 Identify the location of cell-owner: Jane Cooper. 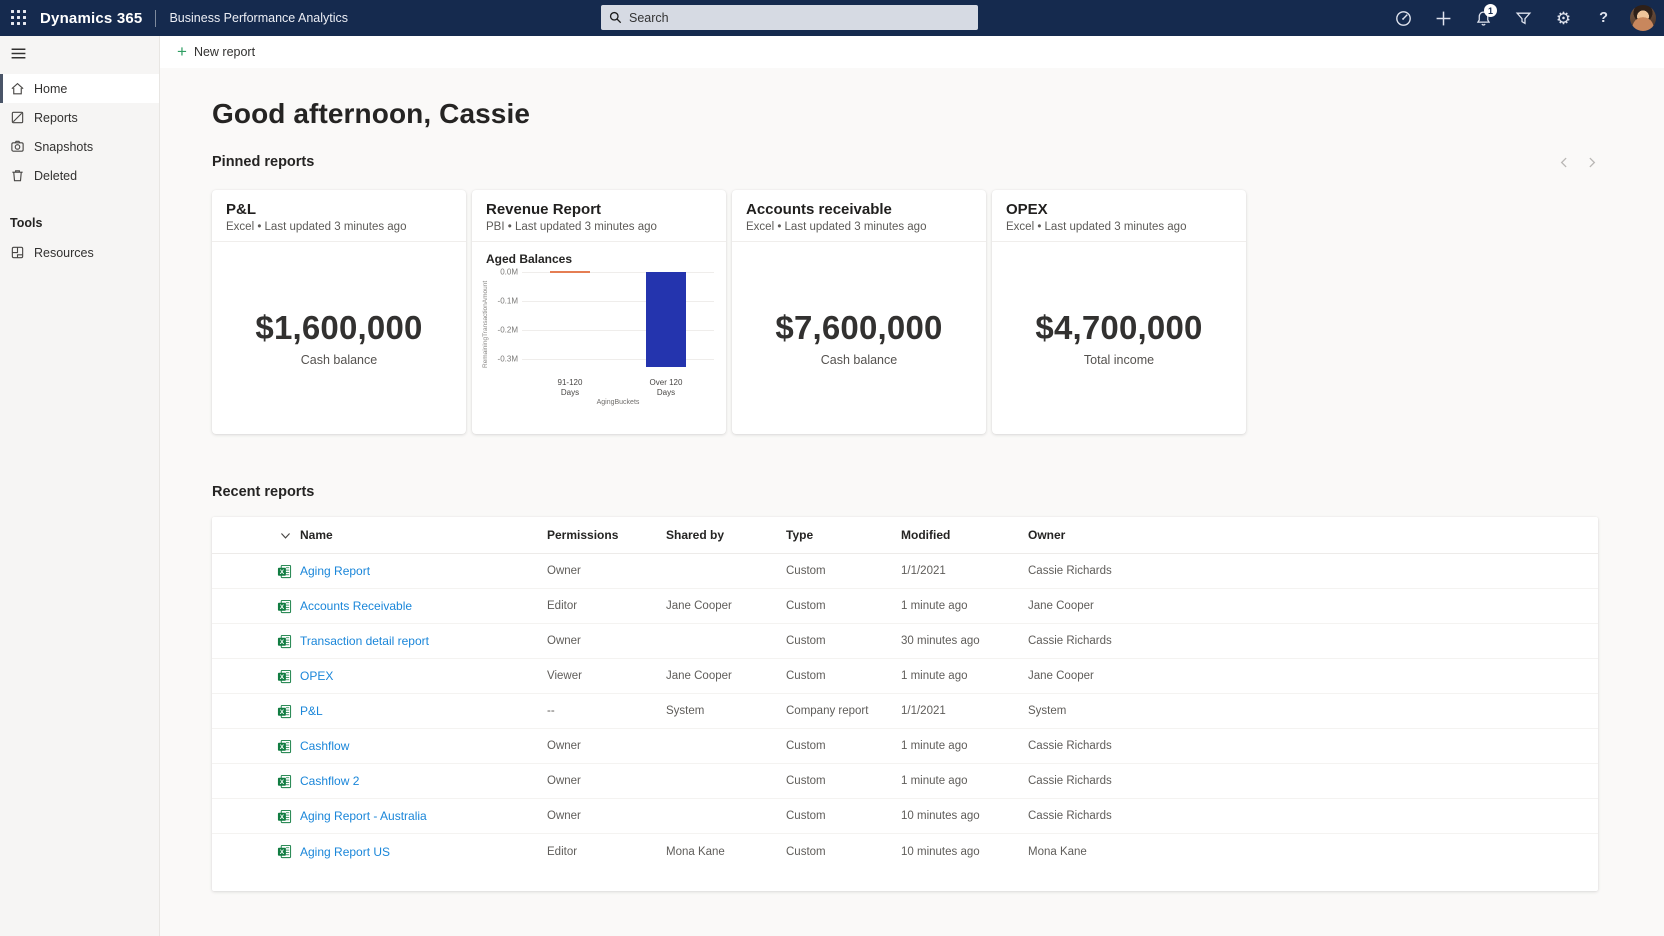
(1061, 606).